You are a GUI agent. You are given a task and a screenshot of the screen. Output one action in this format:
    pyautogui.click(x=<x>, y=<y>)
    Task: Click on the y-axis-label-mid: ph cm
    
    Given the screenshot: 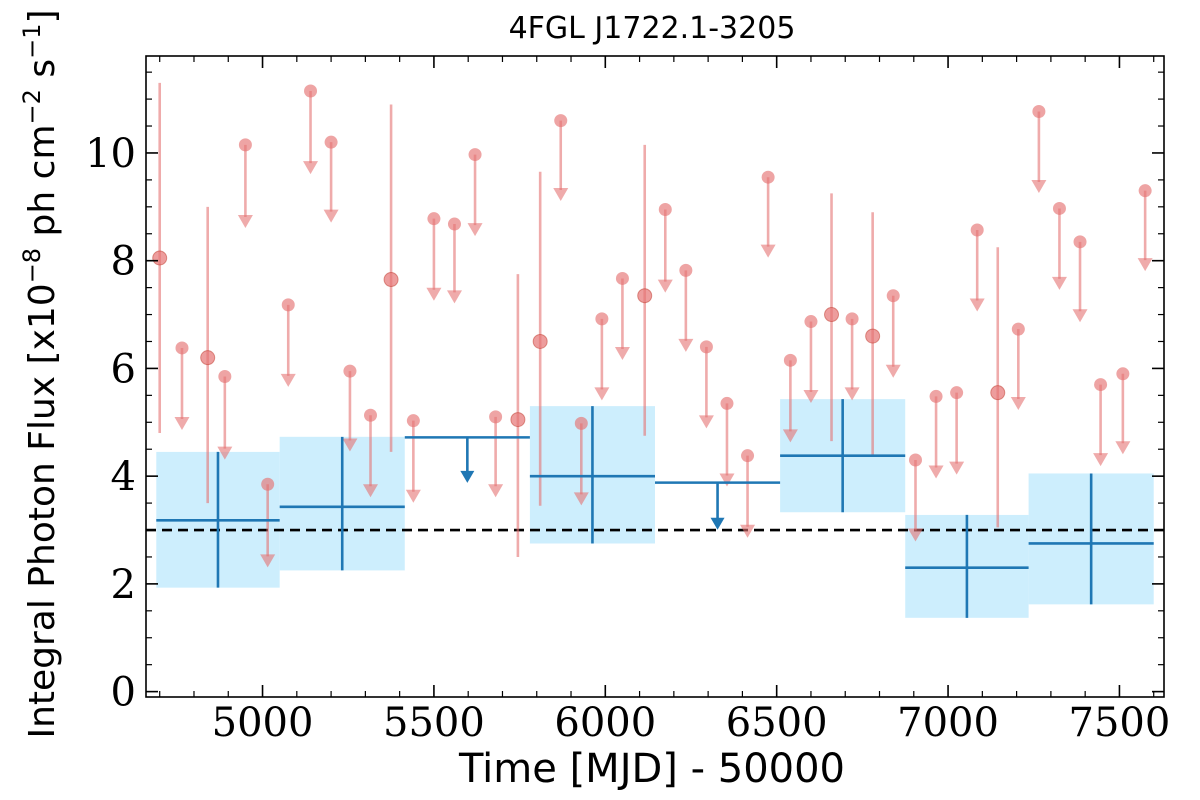 What is the action you would take?
    pyautogui.click(x=42, y=185)
    